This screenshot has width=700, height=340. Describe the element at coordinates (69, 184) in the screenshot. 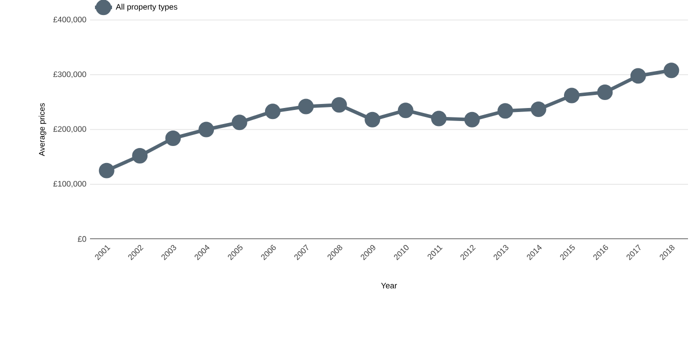

I see `y-tick-label: £100,000` at that location.